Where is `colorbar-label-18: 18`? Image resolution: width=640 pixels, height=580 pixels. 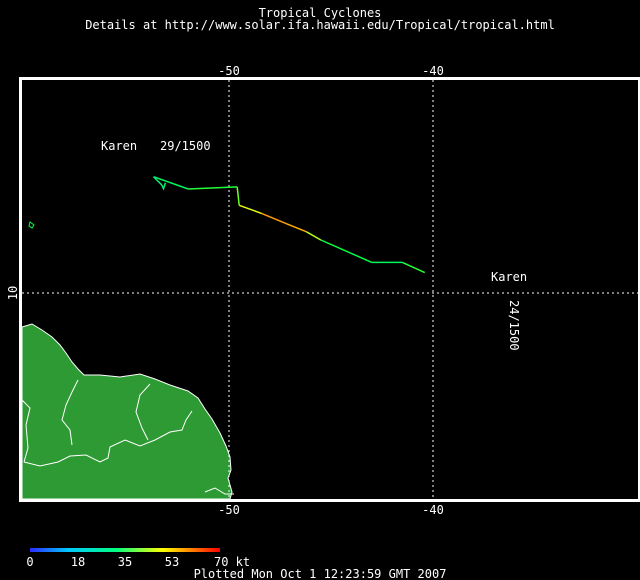
colorbar-label-18: 18 is located at coordinates (78, 562).